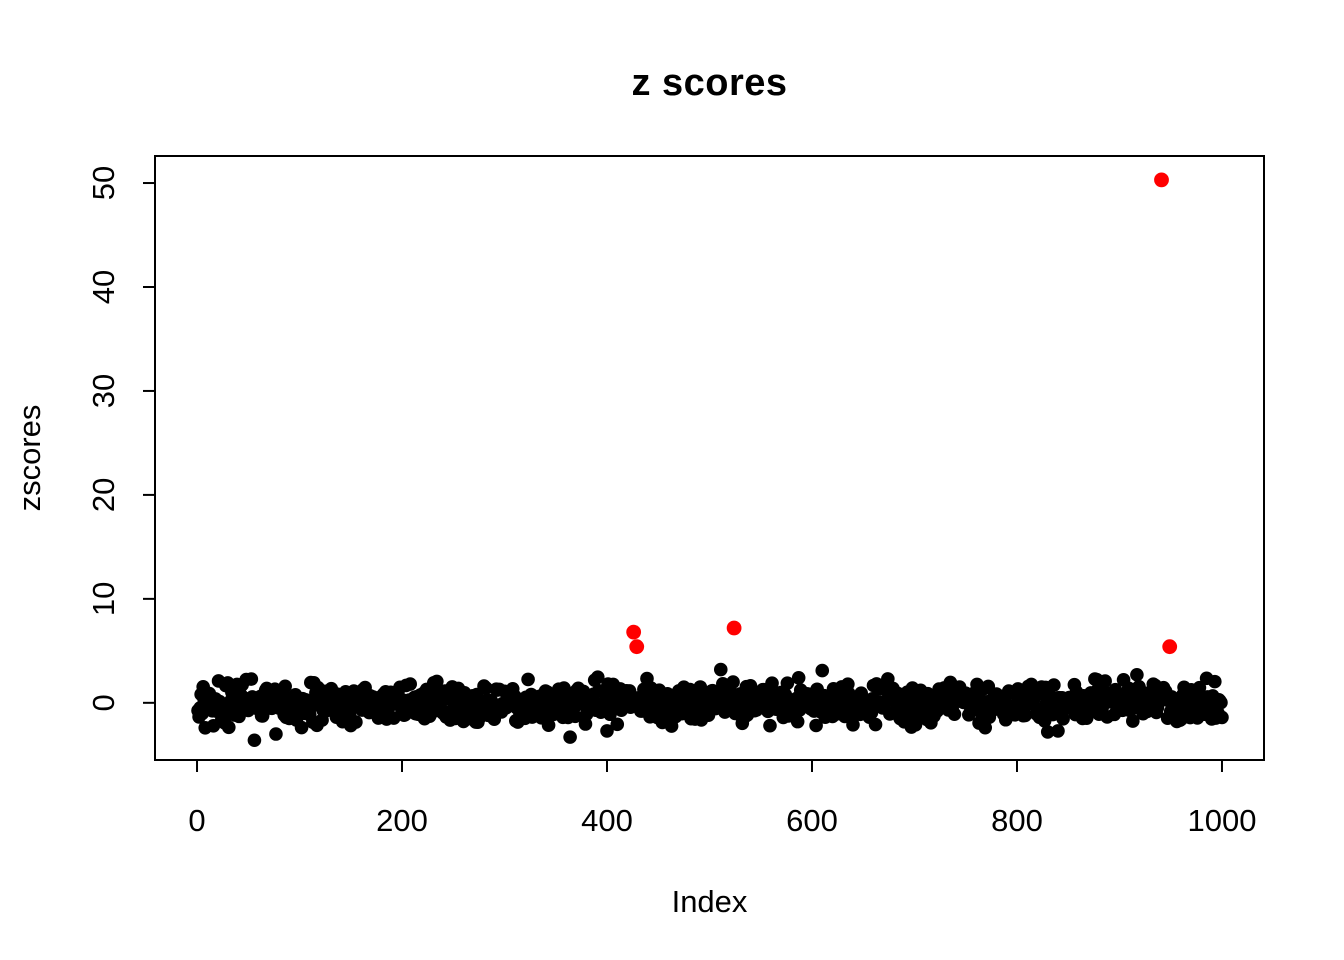 The height and width of the screenshot is (960, 1344). Describe the element at coordinates (103, 702) in the screenshot. I see `y-tick-label: 0` at that location.